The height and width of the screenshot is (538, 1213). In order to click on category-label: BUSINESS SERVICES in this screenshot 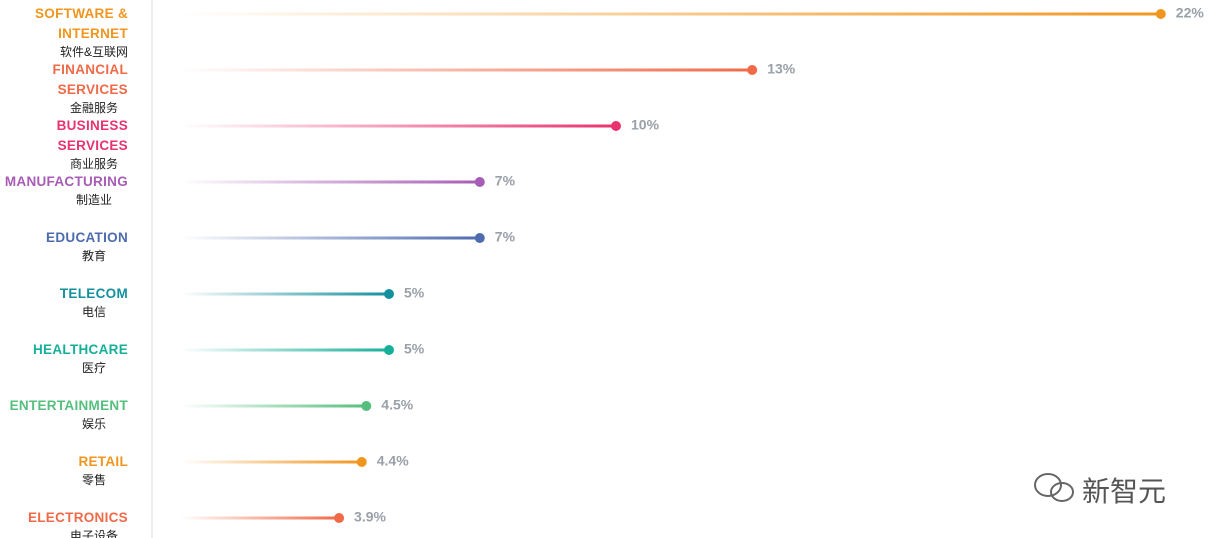, I will do `click(92, 135)`.